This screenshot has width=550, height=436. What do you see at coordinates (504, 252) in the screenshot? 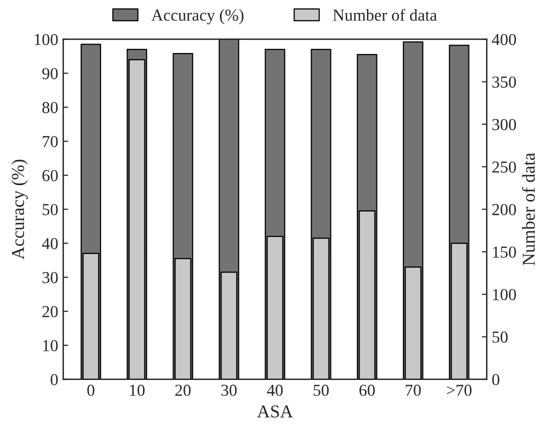
I see `y2-tick-label: 150` at bounding box center [504, 252].